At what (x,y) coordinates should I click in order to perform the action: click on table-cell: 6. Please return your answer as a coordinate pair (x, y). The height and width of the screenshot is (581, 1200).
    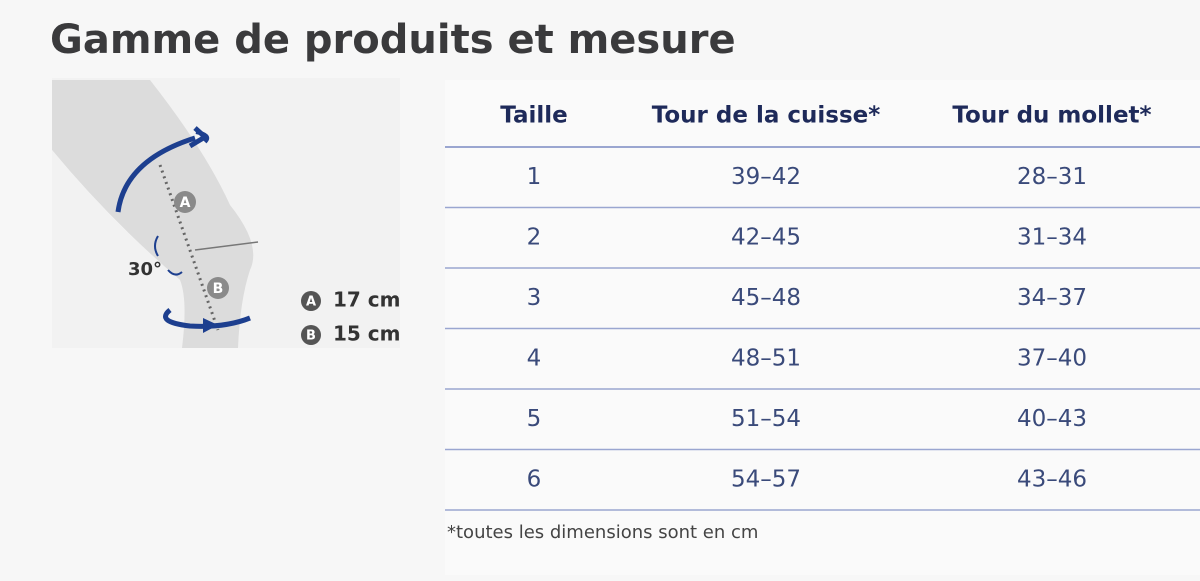
    Looking at the image, I should click on (534, 479).